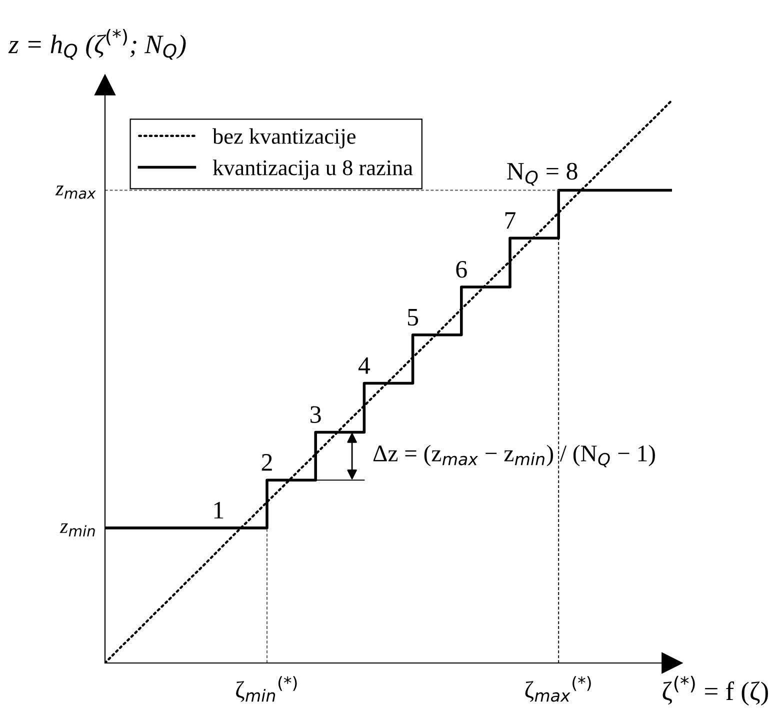 This screenshot has height=716, width=781. What do you see at coordinates (542, 174) in the screenshot?
I see `annotation: N$_{Q}$ = 8` at bounding box center [542, 174].